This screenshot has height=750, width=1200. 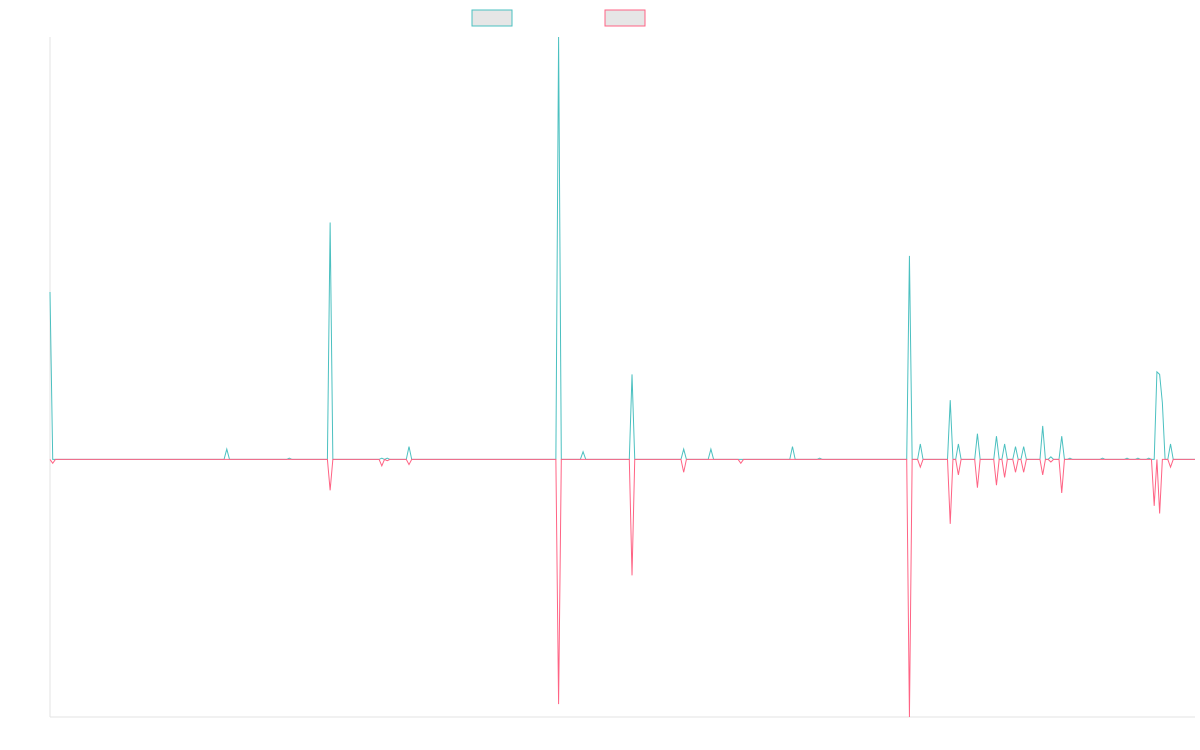 What do you see at coordinates (558, 18) in the screenshot?
I see `legend` at bounding box center [558, 18].